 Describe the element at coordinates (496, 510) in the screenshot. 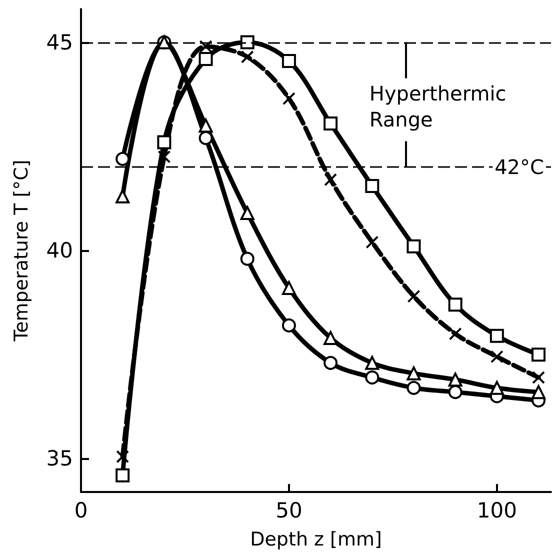

I see `x-tick-label: 100` at that location.